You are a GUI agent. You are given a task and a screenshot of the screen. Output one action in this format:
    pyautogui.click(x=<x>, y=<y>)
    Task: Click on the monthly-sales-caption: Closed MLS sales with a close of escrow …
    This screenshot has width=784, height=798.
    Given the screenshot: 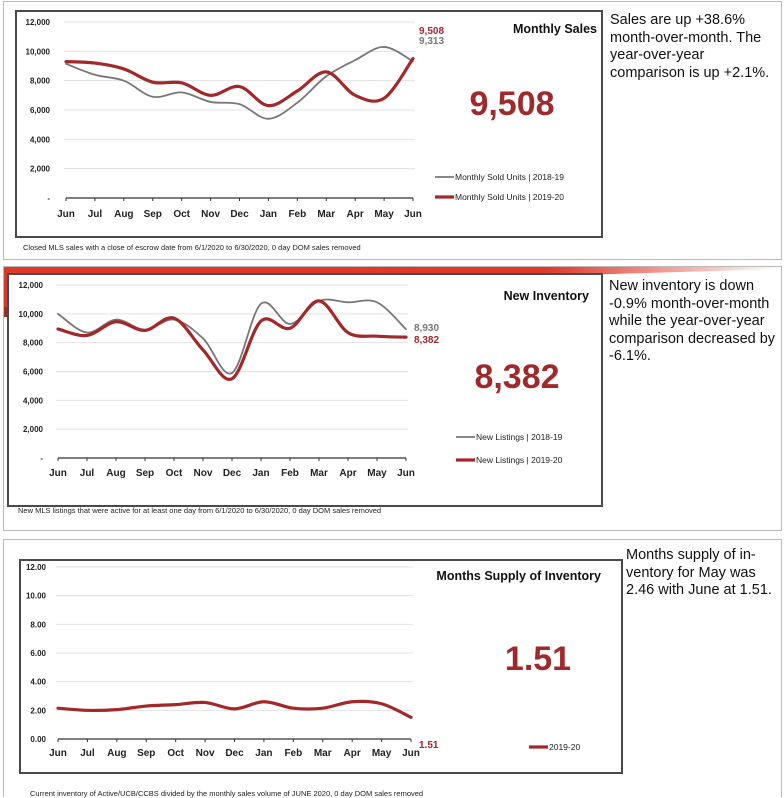 What is the action you would take?
    pyautogui.click(x=192, y=247)
    